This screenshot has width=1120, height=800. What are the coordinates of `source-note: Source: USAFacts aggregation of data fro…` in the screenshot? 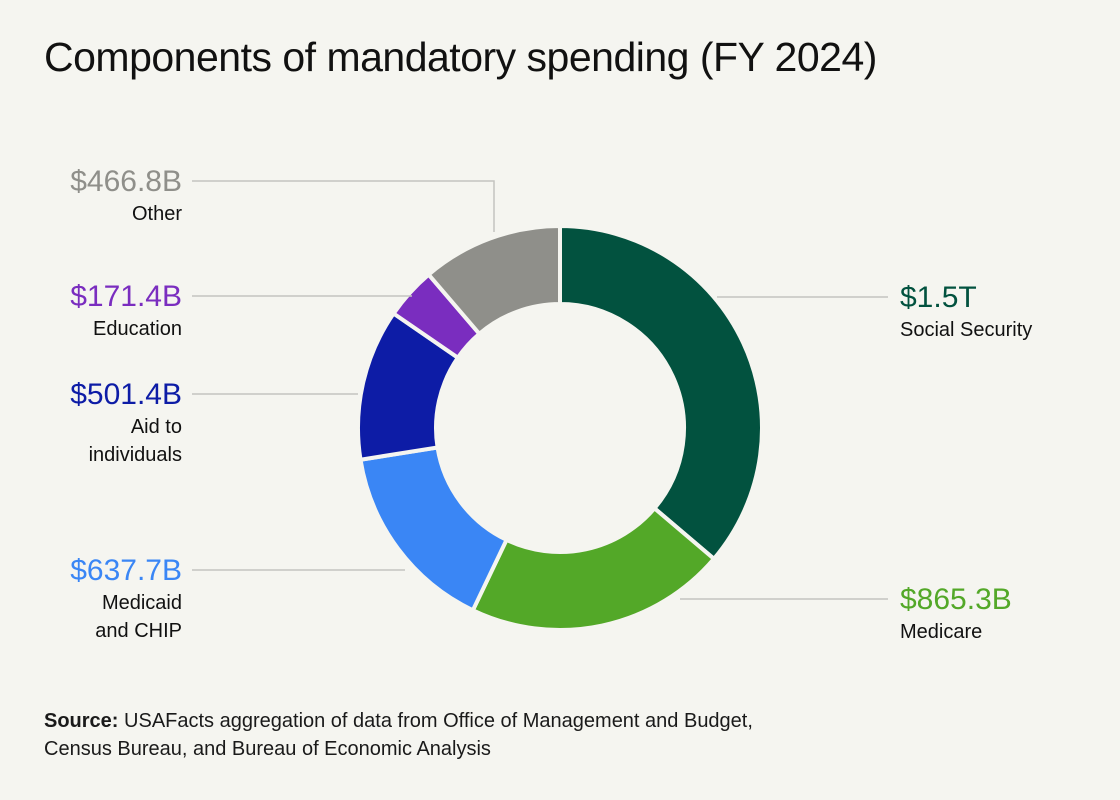 It's located at (398, 735).